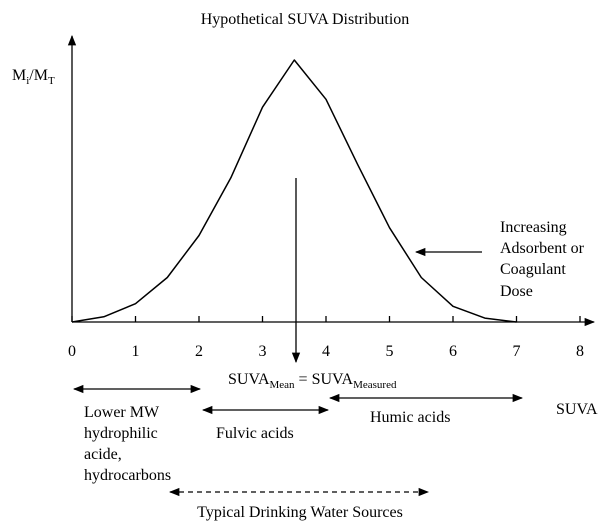  I want to click on y-label-part: M, so click(19, 75).